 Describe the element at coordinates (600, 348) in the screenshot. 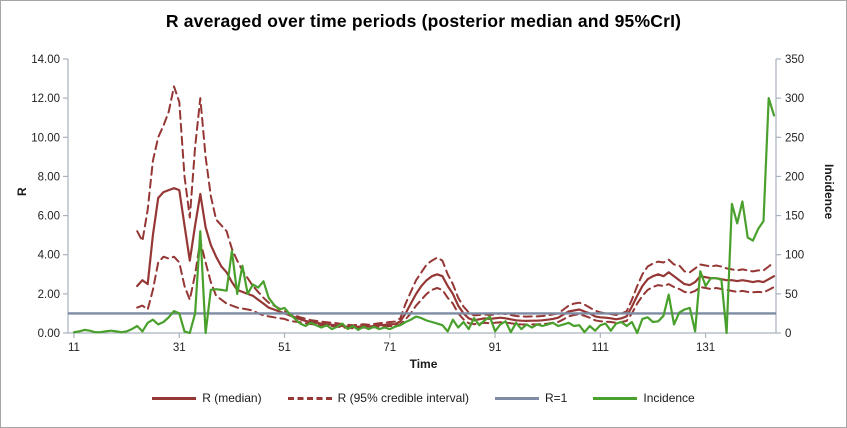

I see `svg-text: 111` at that location.